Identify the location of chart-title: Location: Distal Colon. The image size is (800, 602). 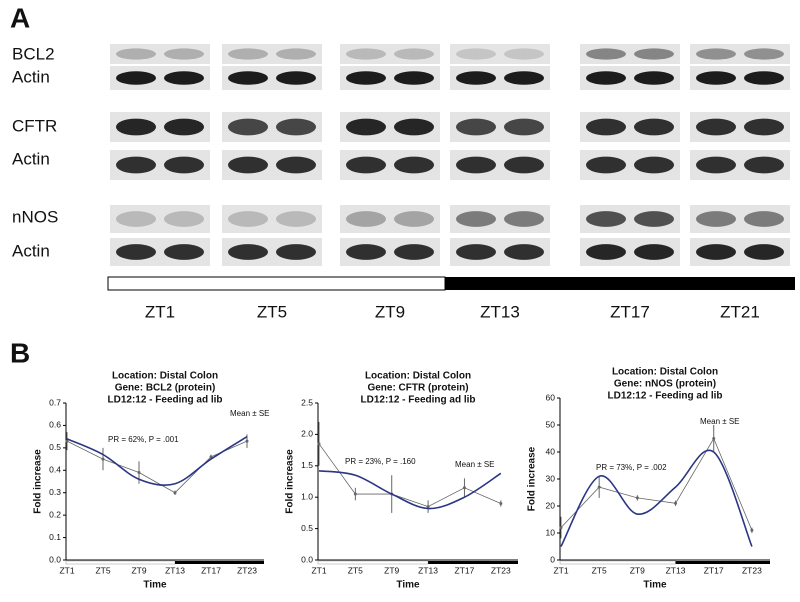
(665, 372).